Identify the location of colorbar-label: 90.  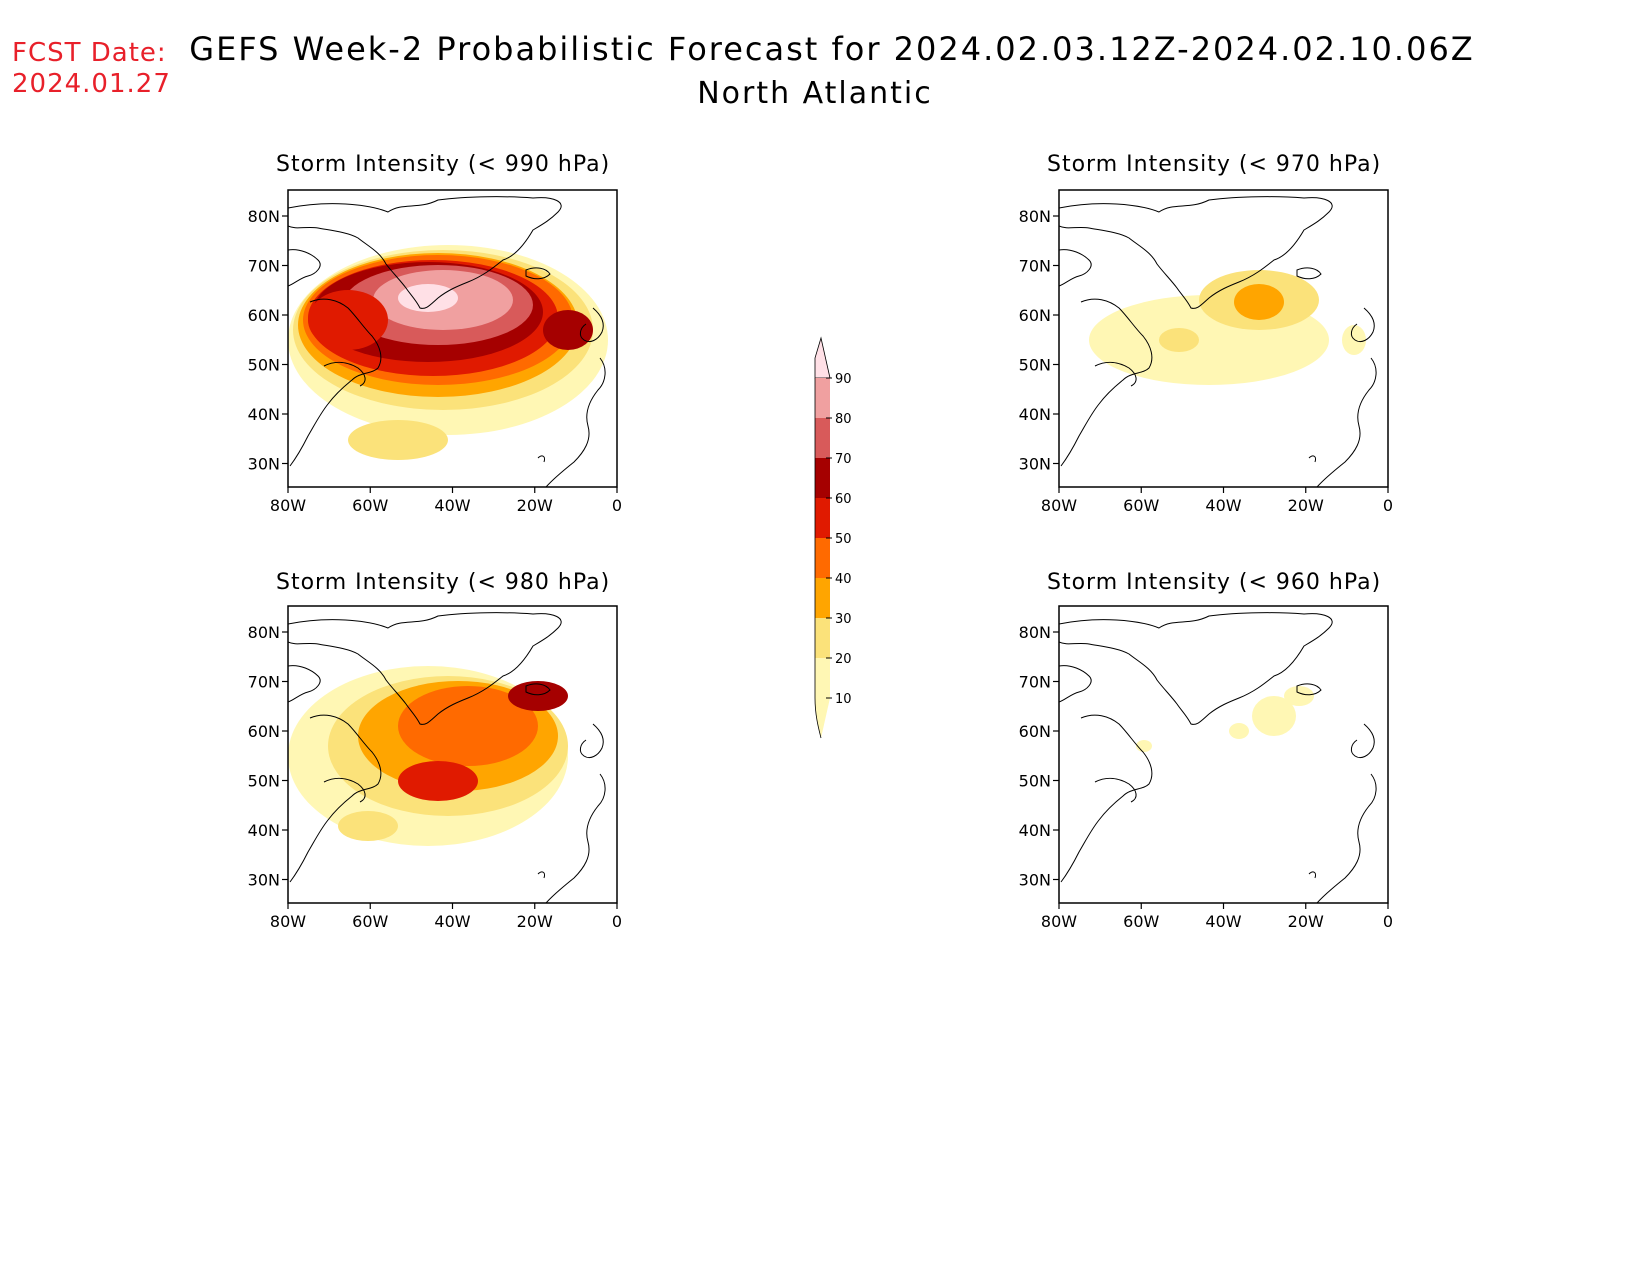
(843, 379).